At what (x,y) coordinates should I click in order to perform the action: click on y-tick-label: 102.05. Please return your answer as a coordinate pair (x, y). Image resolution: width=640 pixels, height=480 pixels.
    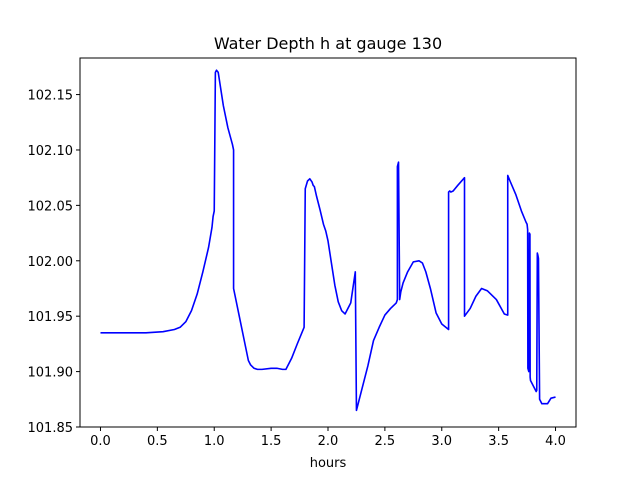
    Looking at the image, I should click on (51, 206).